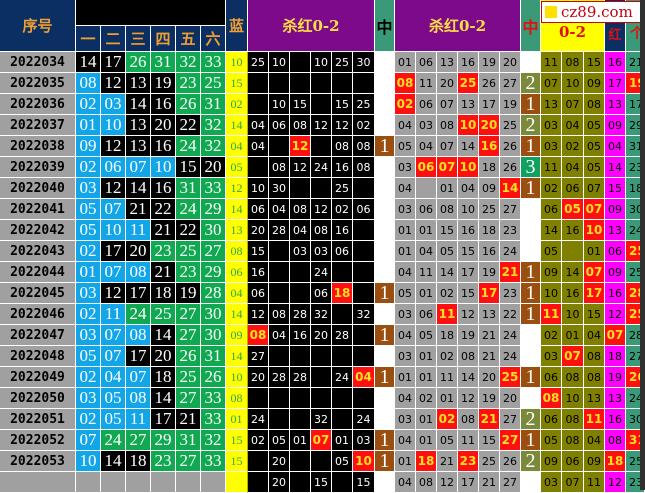  Describe the element at coordinates (426, 188) in the screenshot. I see `kill-red-b-cell` at that location.